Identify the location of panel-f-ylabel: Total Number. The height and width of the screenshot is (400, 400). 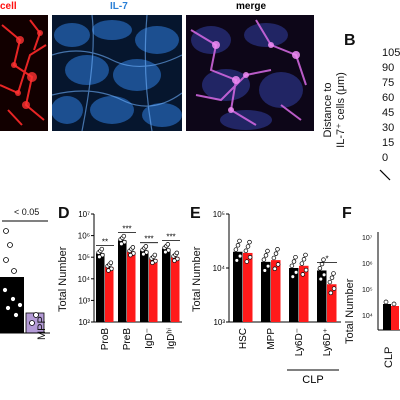
(350, 311).